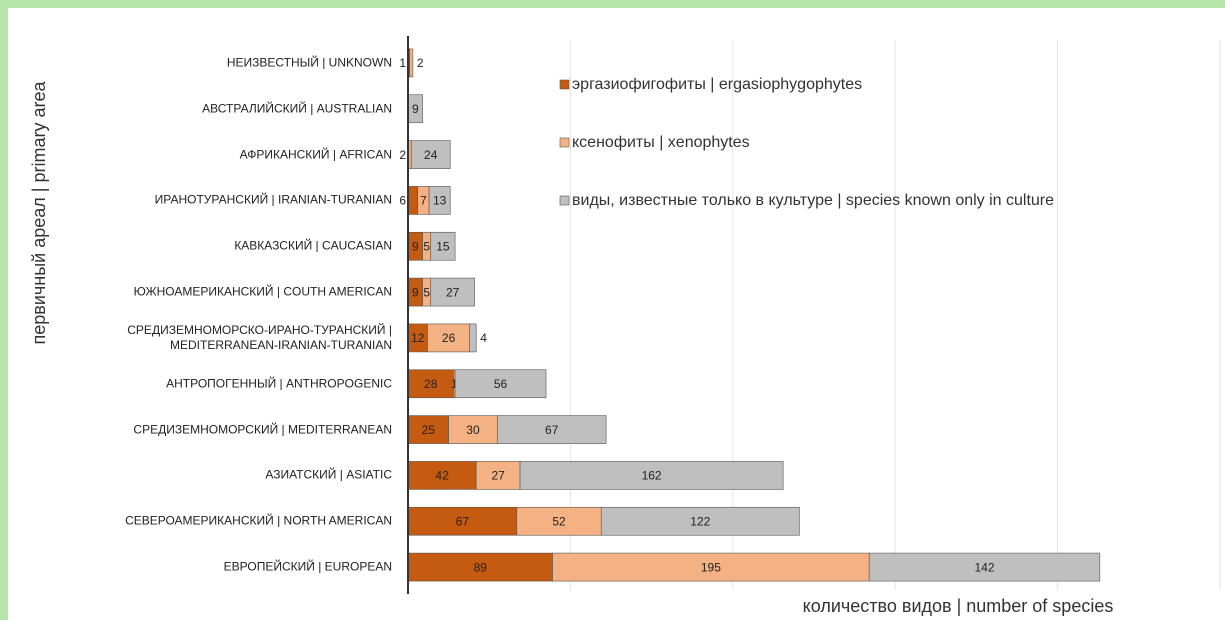 This screenshot has width=1225, height=620. What do you see at coordinates (442, 476) in the screenshot?
I see `data-label: 42` at bounding box center [442, 476].